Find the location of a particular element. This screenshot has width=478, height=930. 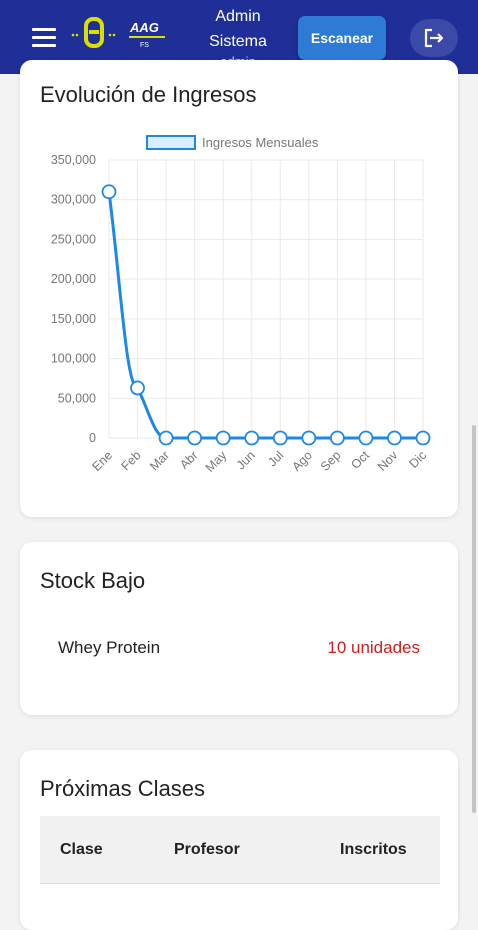

brand-logo: AAG FS is located at coordinates (120, 32).